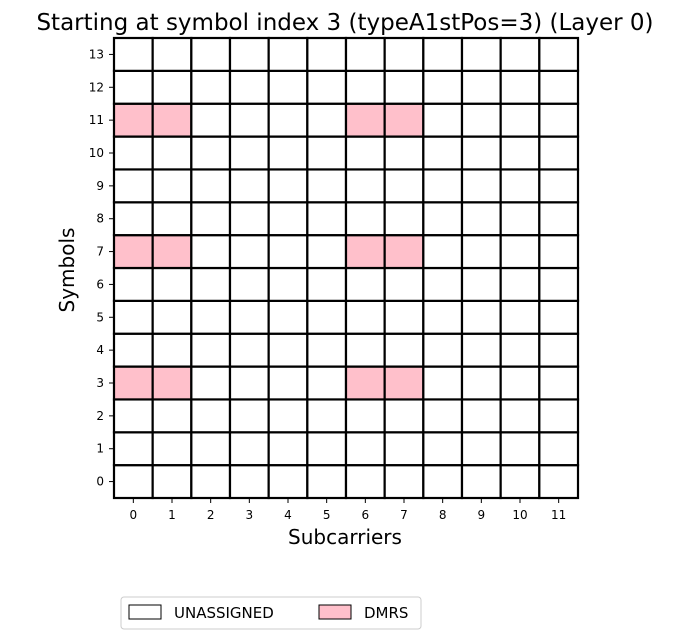 Image resolution: width=690 pixels, height=639 pixels. What do you see at coordinates (559, 482) in the screenshot?
I see `cell-sc11-sym0-unassigned` at bounding box center [559, 482].